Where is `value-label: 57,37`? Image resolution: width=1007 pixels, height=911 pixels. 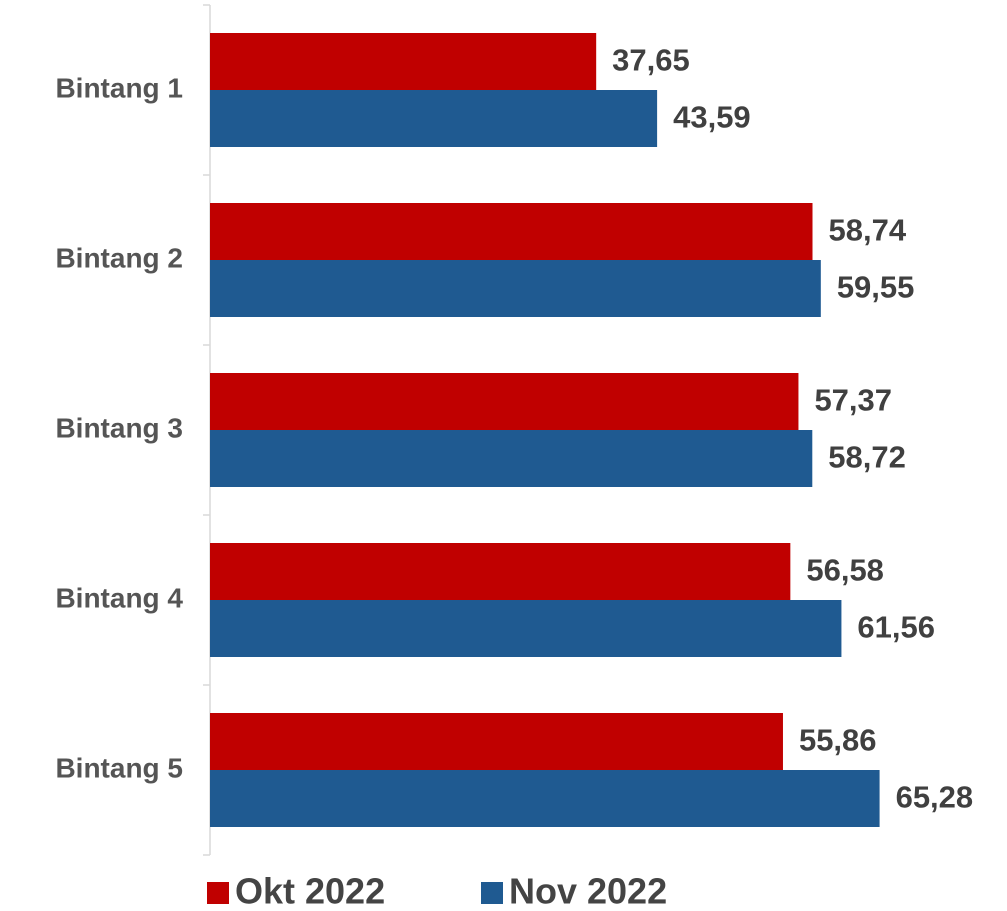
value-label: 57,37 is located at coordinates (853, 400).